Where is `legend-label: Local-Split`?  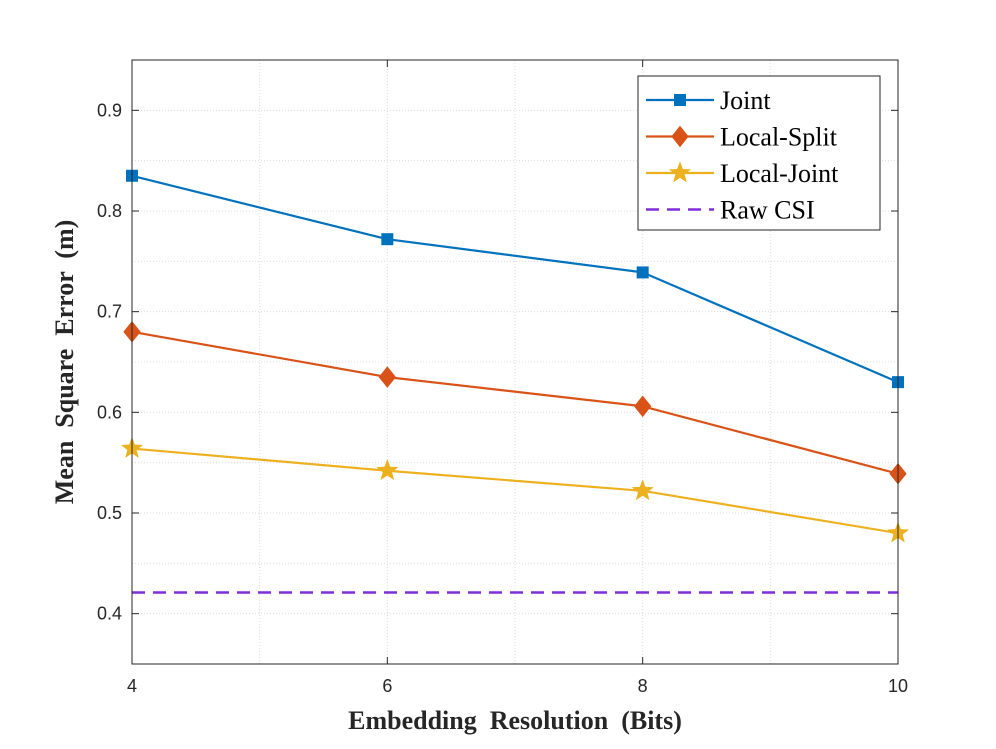
legend-label: Local-Split is located at coordinates (779, 137).